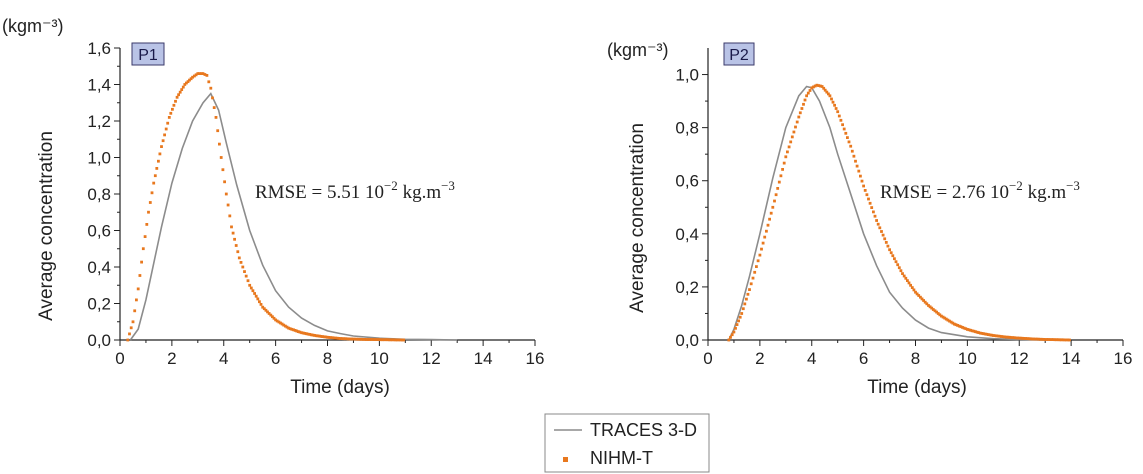 The height and width of the screenshot is (474, 1143). Describe the element at coordinates (431, 358) in the screenshot. I see `x-tick-label: 12` at that location.